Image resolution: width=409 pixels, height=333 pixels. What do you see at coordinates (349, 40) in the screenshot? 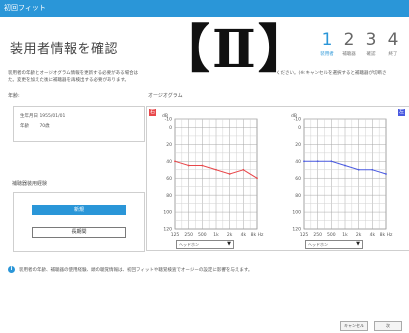
I see `step-number: 2` at bounding box center [349, 40].